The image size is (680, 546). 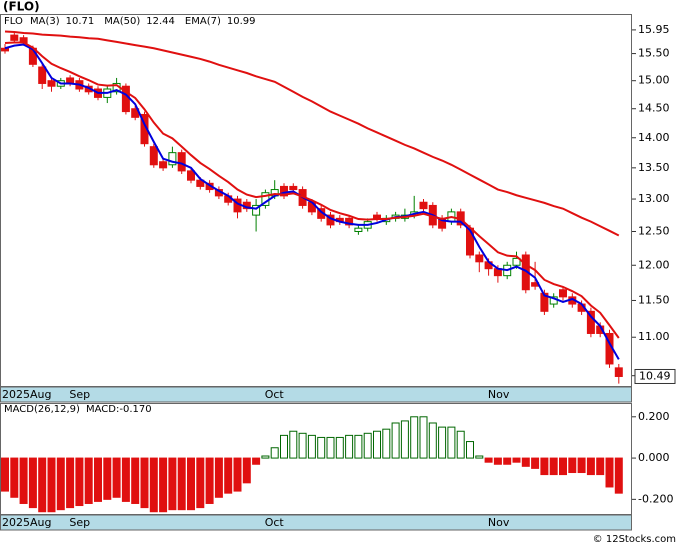 What do you see at coordinates (160, 21) in the screenshot?
I see `legend-value: 12.44` at bounding box center [160, 21].